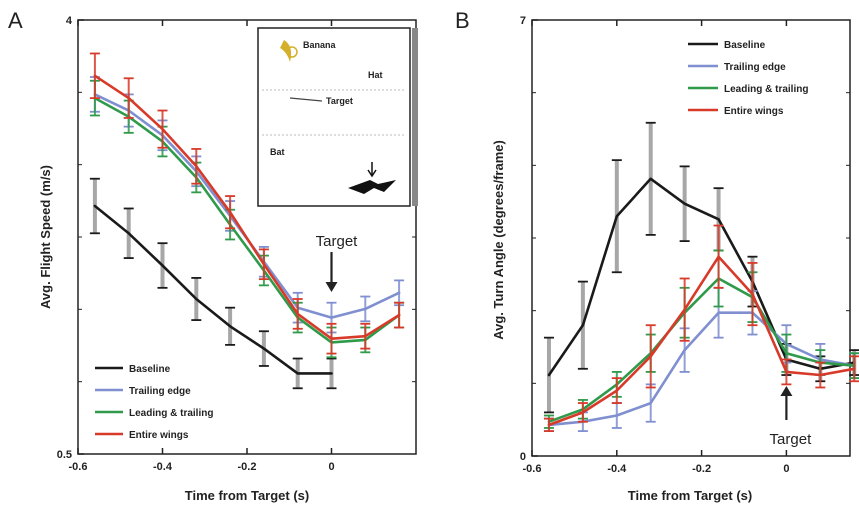  Describe the element at coordinates (339, 101) in the screenshot. I see `inset-target-label: Target` at that location.